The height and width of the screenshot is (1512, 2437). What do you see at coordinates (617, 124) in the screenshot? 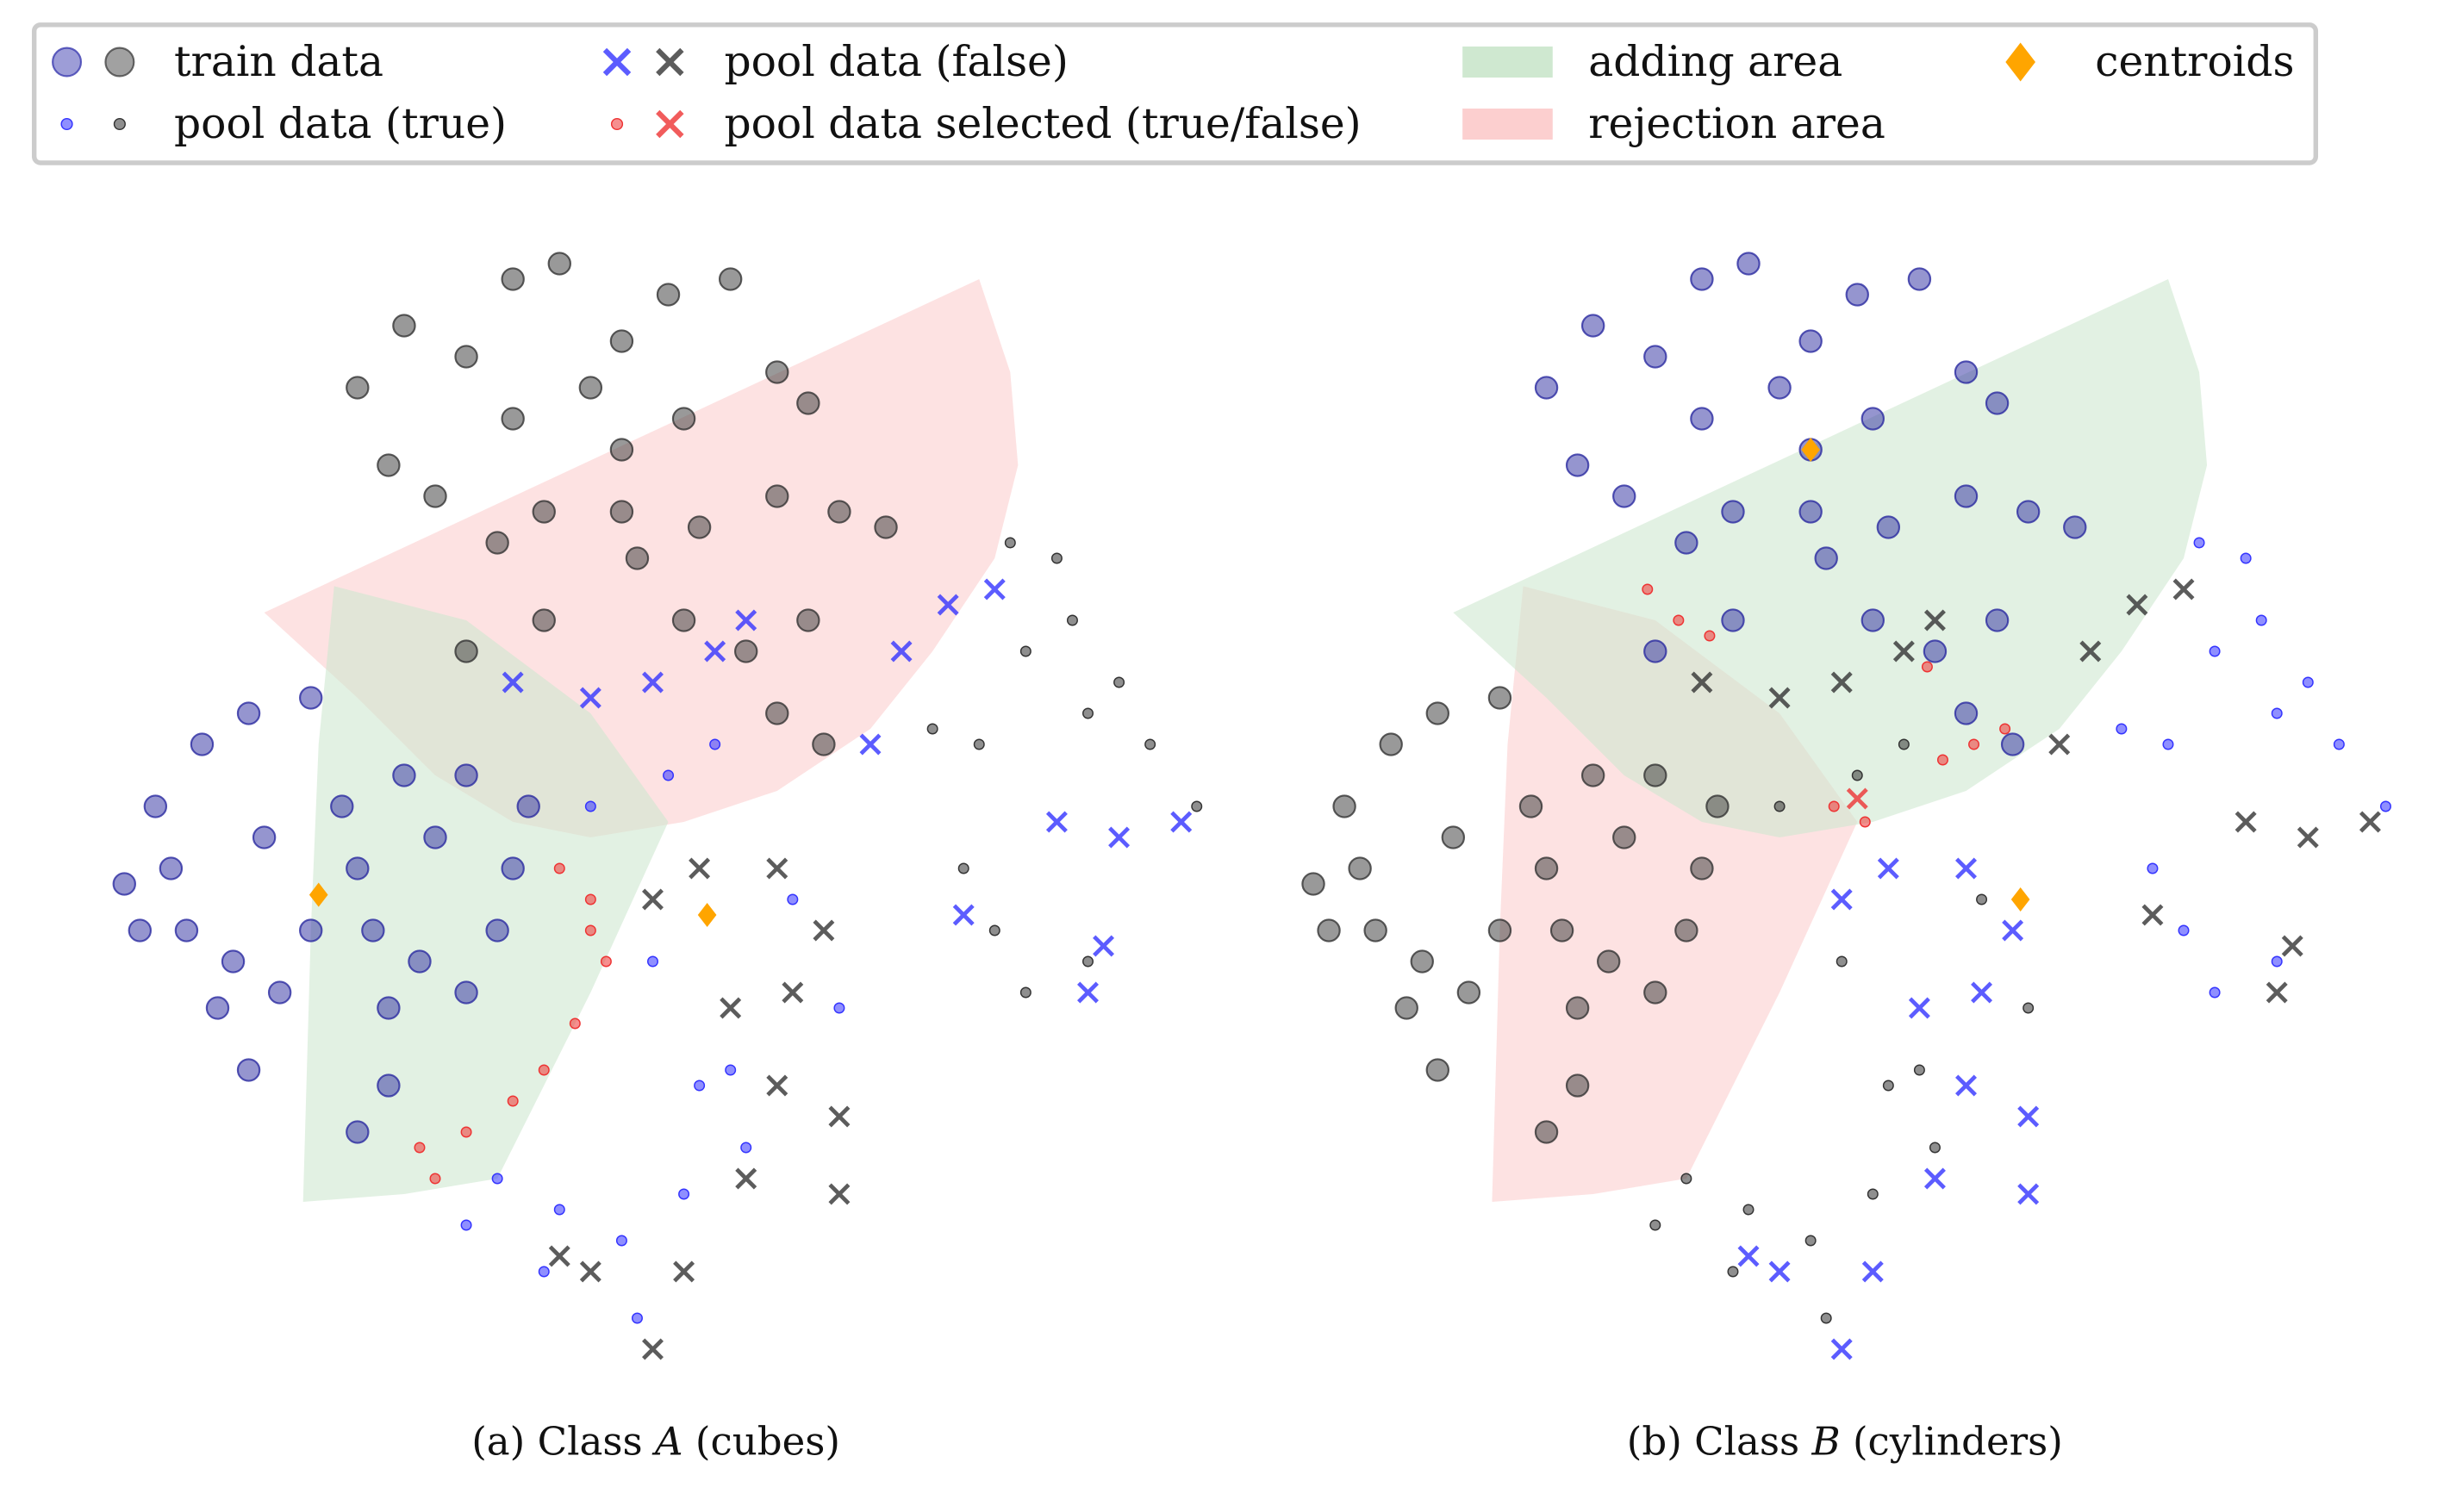
I see `legend-circle-small-icon` at bounding box center [617, 124].